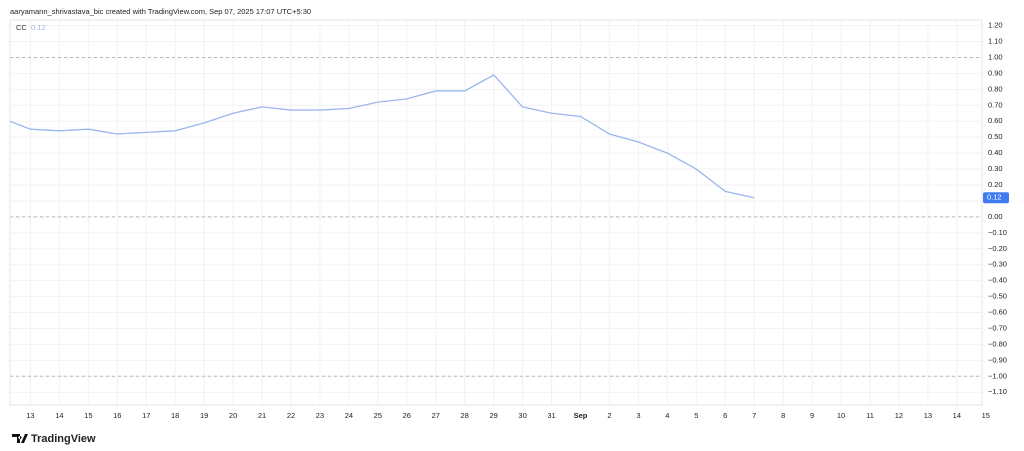  I want to click on y-tick-label: −0.70, so click(997, 327).